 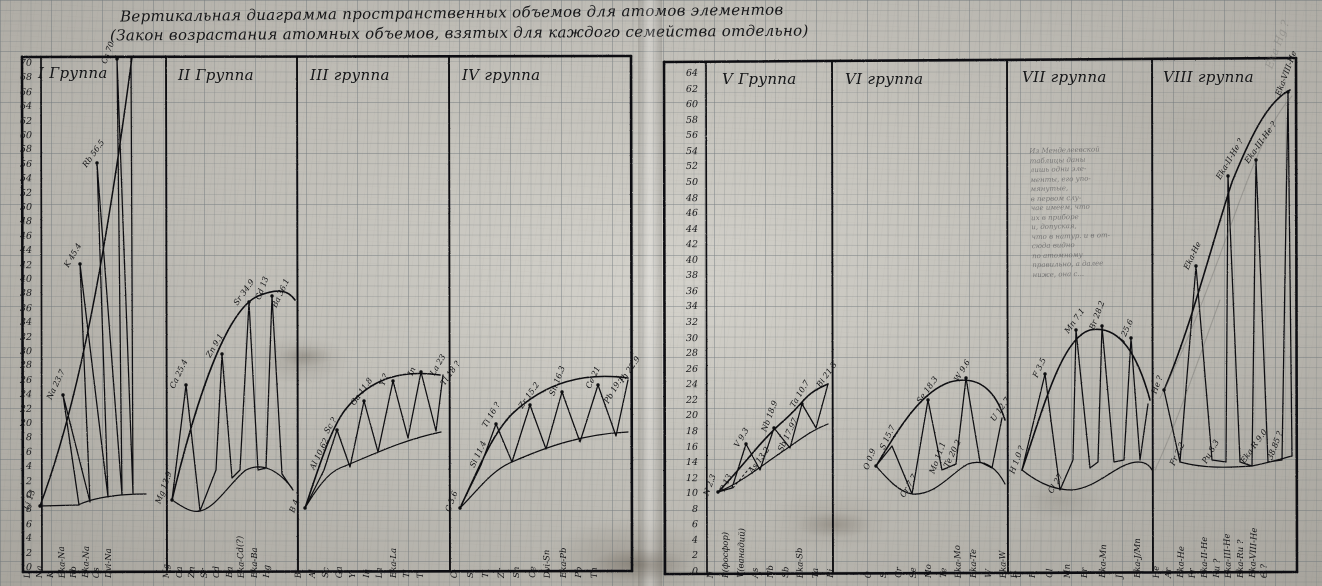 I want to click on right-axis-tick: 2, so click(x=694, y=556).